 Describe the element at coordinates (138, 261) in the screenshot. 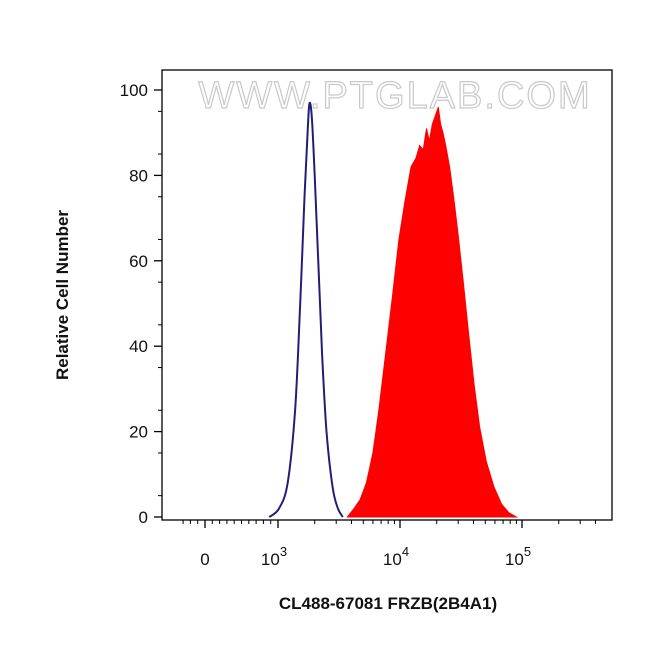

I see `y-tick-label: 60` at that location.